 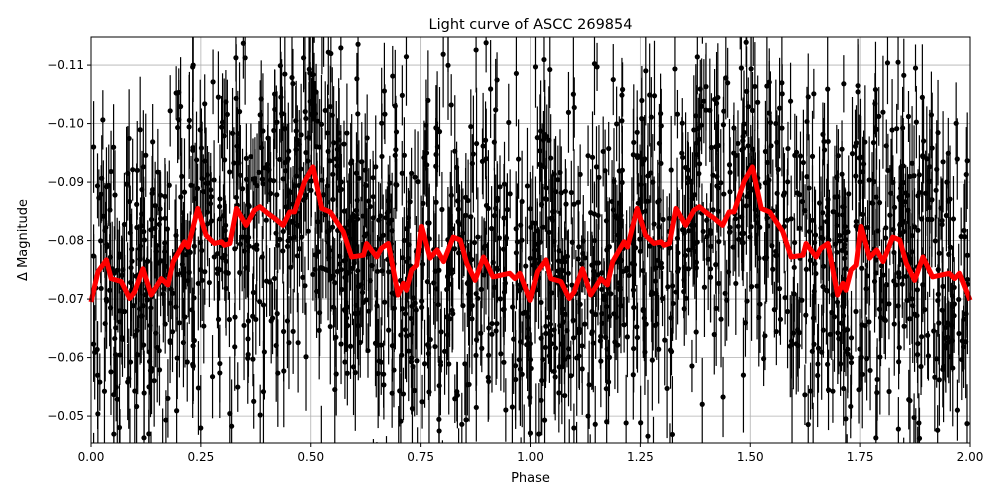 I want to click on y-axis: −0.11 −0.10 −0.09 −0.08 −0.07 −0.06 −0.05, so click(x=69, y=240).